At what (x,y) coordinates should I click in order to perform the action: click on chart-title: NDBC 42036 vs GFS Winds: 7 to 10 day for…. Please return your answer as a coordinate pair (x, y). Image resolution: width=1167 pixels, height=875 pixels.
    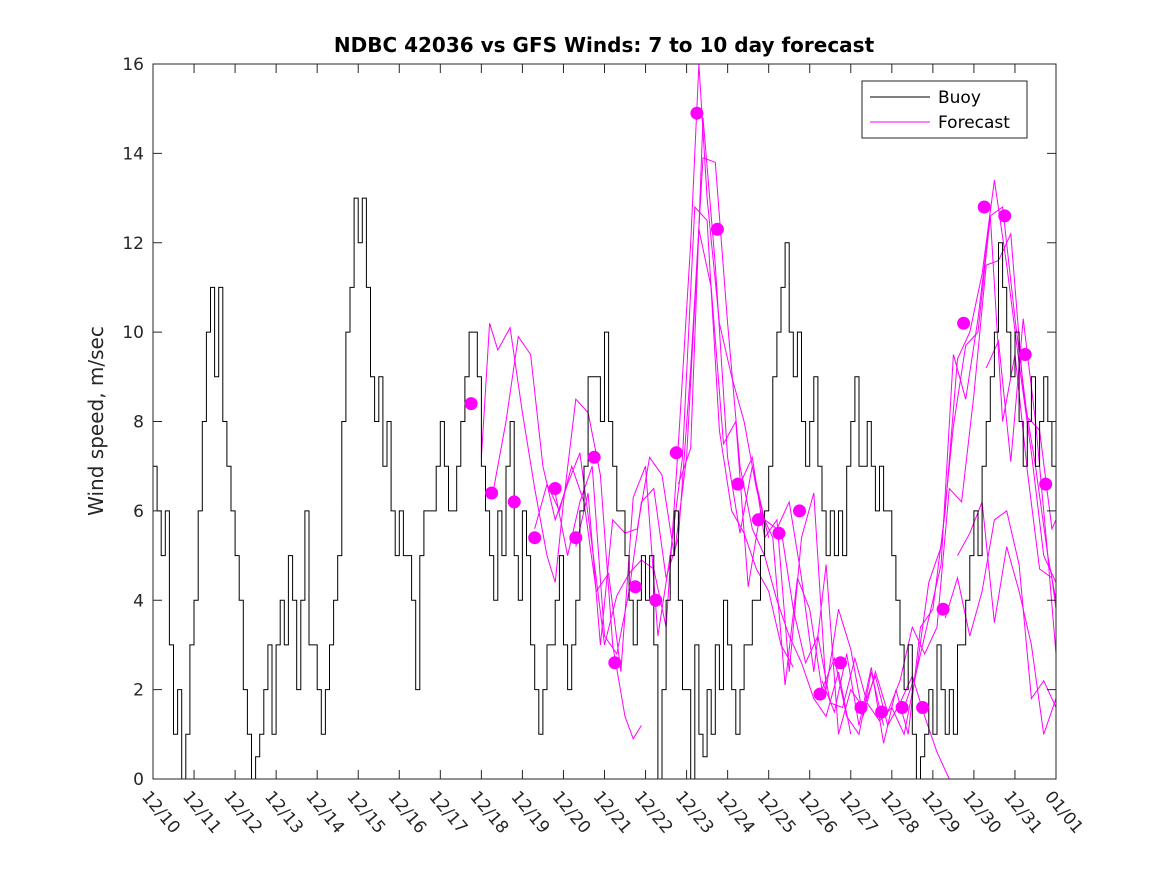
    Looking at the image, I should click on (604, 45).